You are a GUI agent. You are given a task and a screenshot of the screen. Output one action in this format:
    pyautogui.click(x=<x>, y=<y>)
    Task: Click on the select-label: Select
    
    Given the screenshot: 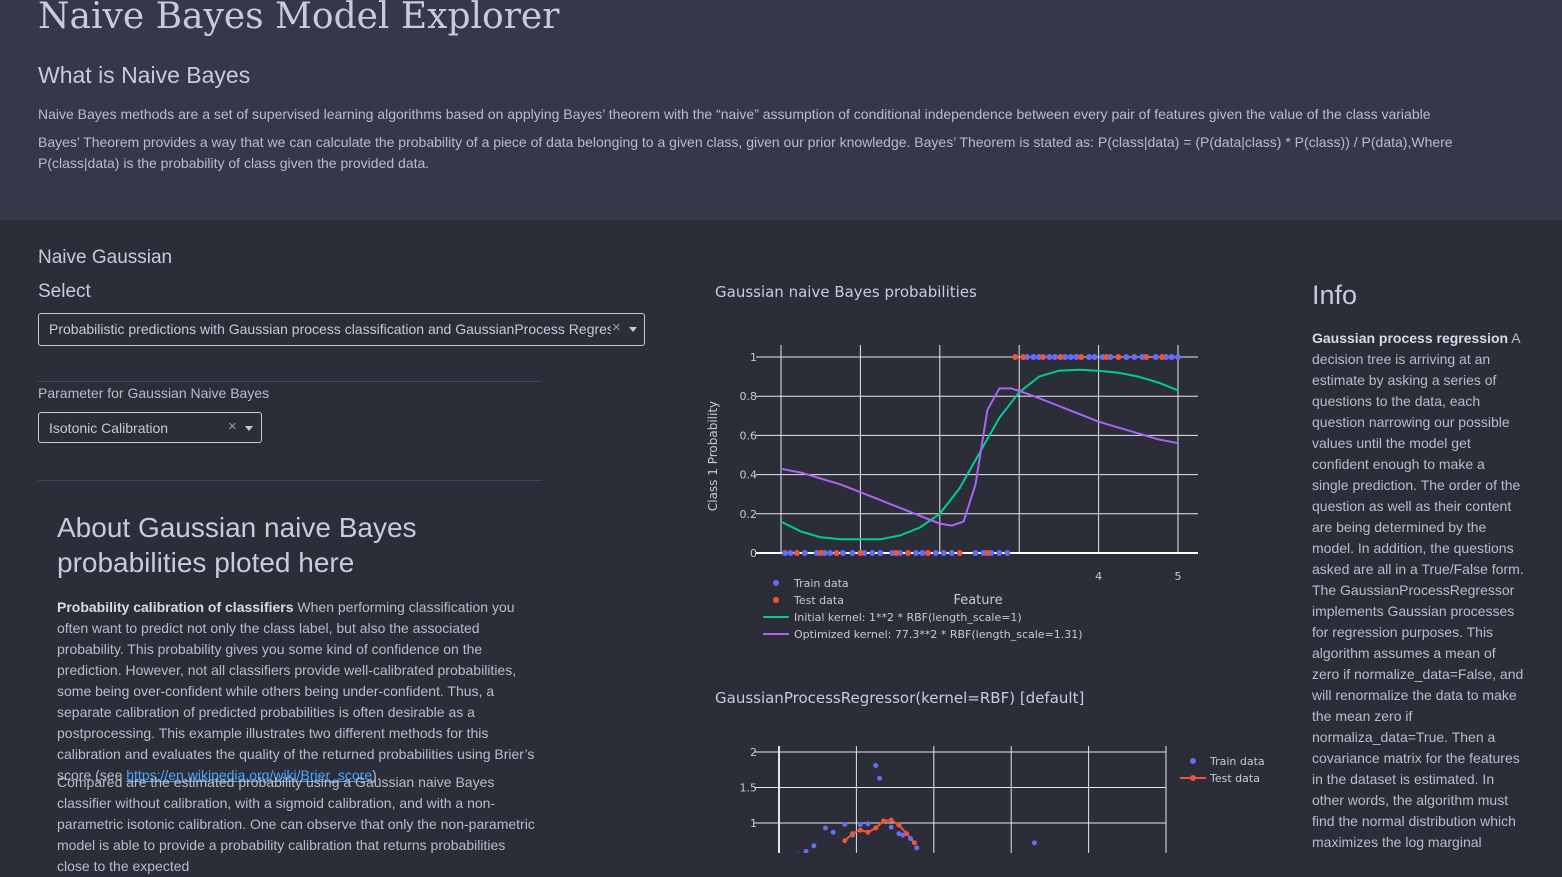 What is the action you would take?
    pyautogui.click(x=64, y=291)
    